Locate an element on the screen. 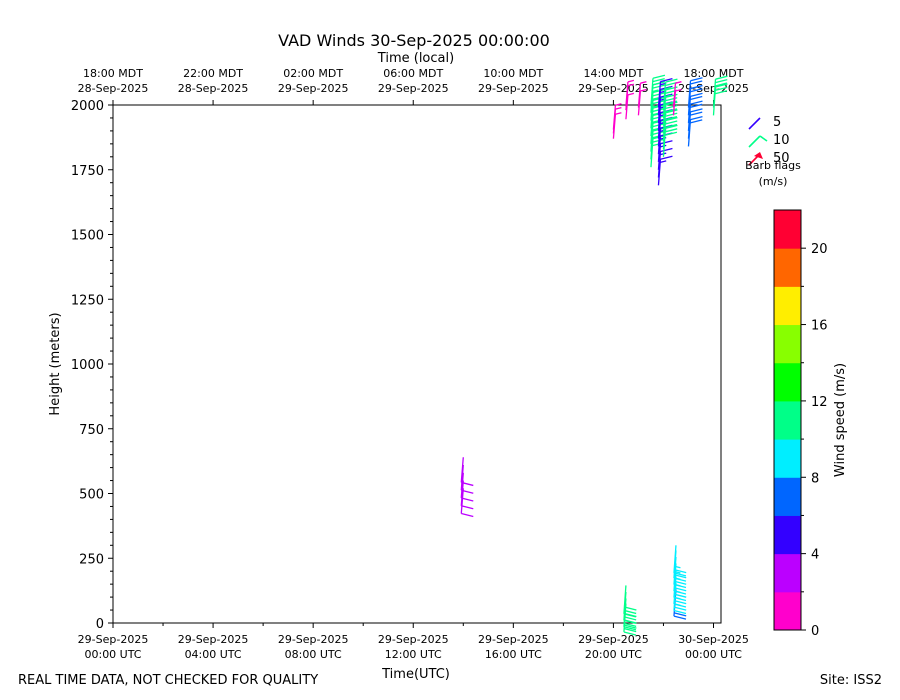  x-axis-label: Time(UTC) is located at coordinates (415, 674).